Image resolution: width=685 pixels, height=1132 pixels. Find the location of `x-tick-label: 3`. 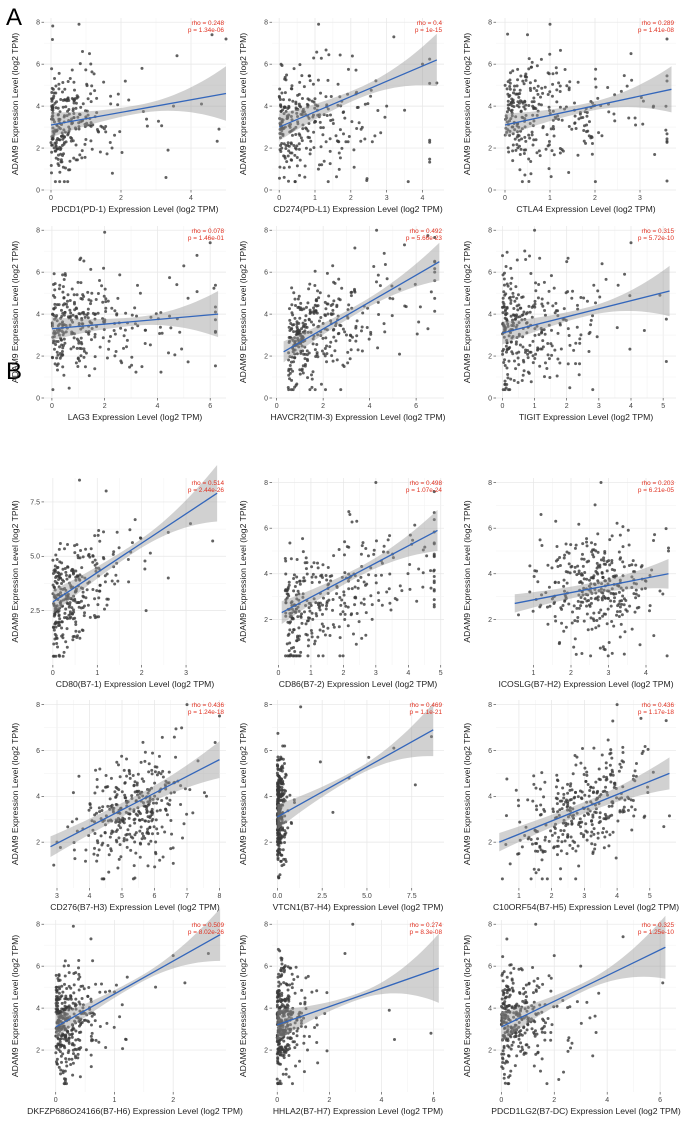

x-tick-label: 3 is located at coordinates (640, 198).